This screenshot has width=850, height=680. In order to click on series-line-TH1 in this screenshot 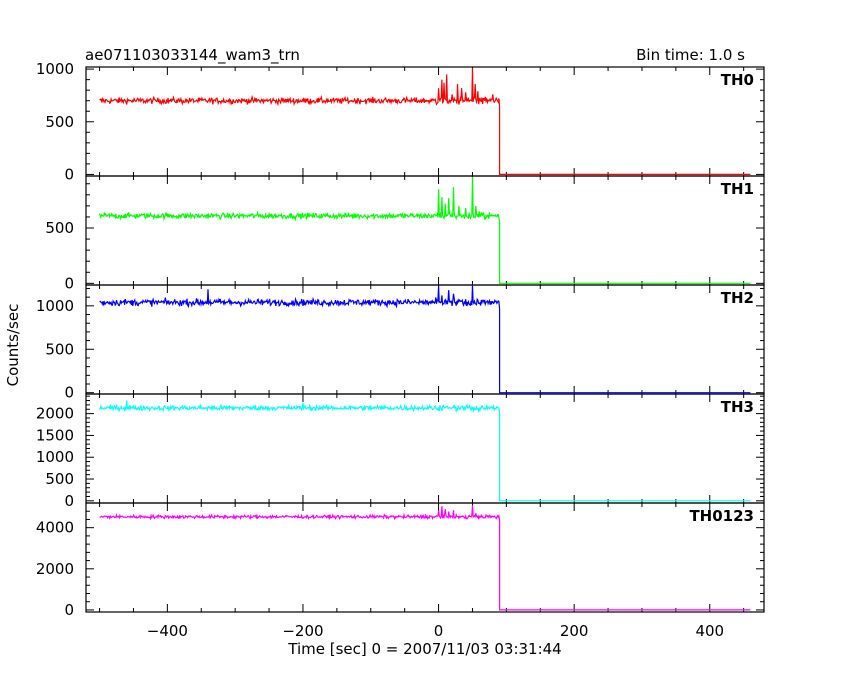, I will do `click(425, 230)`.